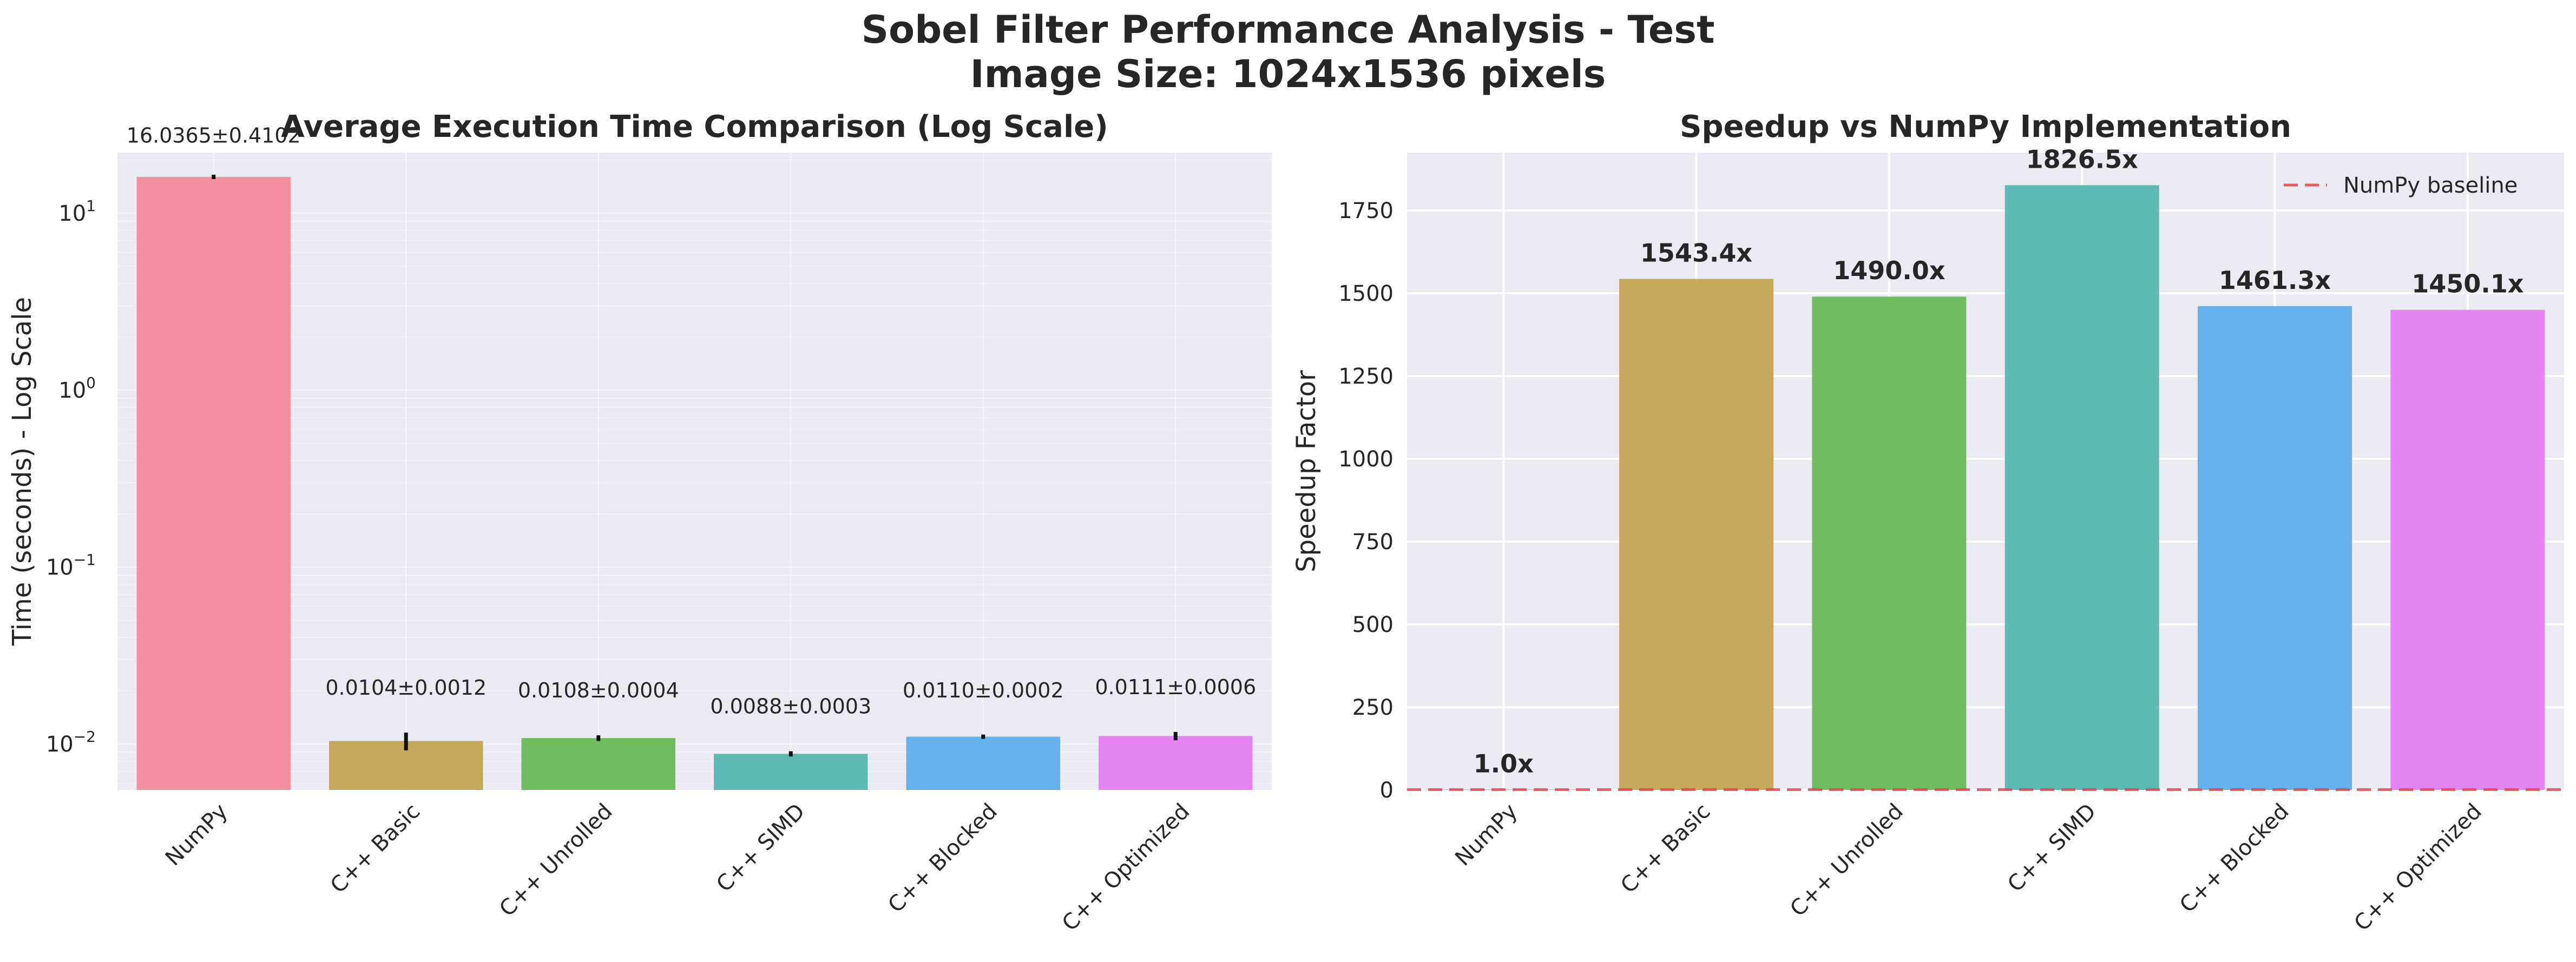 The width and height of the screenshot is (2576, 962). What do you see at coordinates (22, 471) in the screenshot?
I see `y-axis-label: Time (seconds) - Log Scale` at bounding box center [22, 471].